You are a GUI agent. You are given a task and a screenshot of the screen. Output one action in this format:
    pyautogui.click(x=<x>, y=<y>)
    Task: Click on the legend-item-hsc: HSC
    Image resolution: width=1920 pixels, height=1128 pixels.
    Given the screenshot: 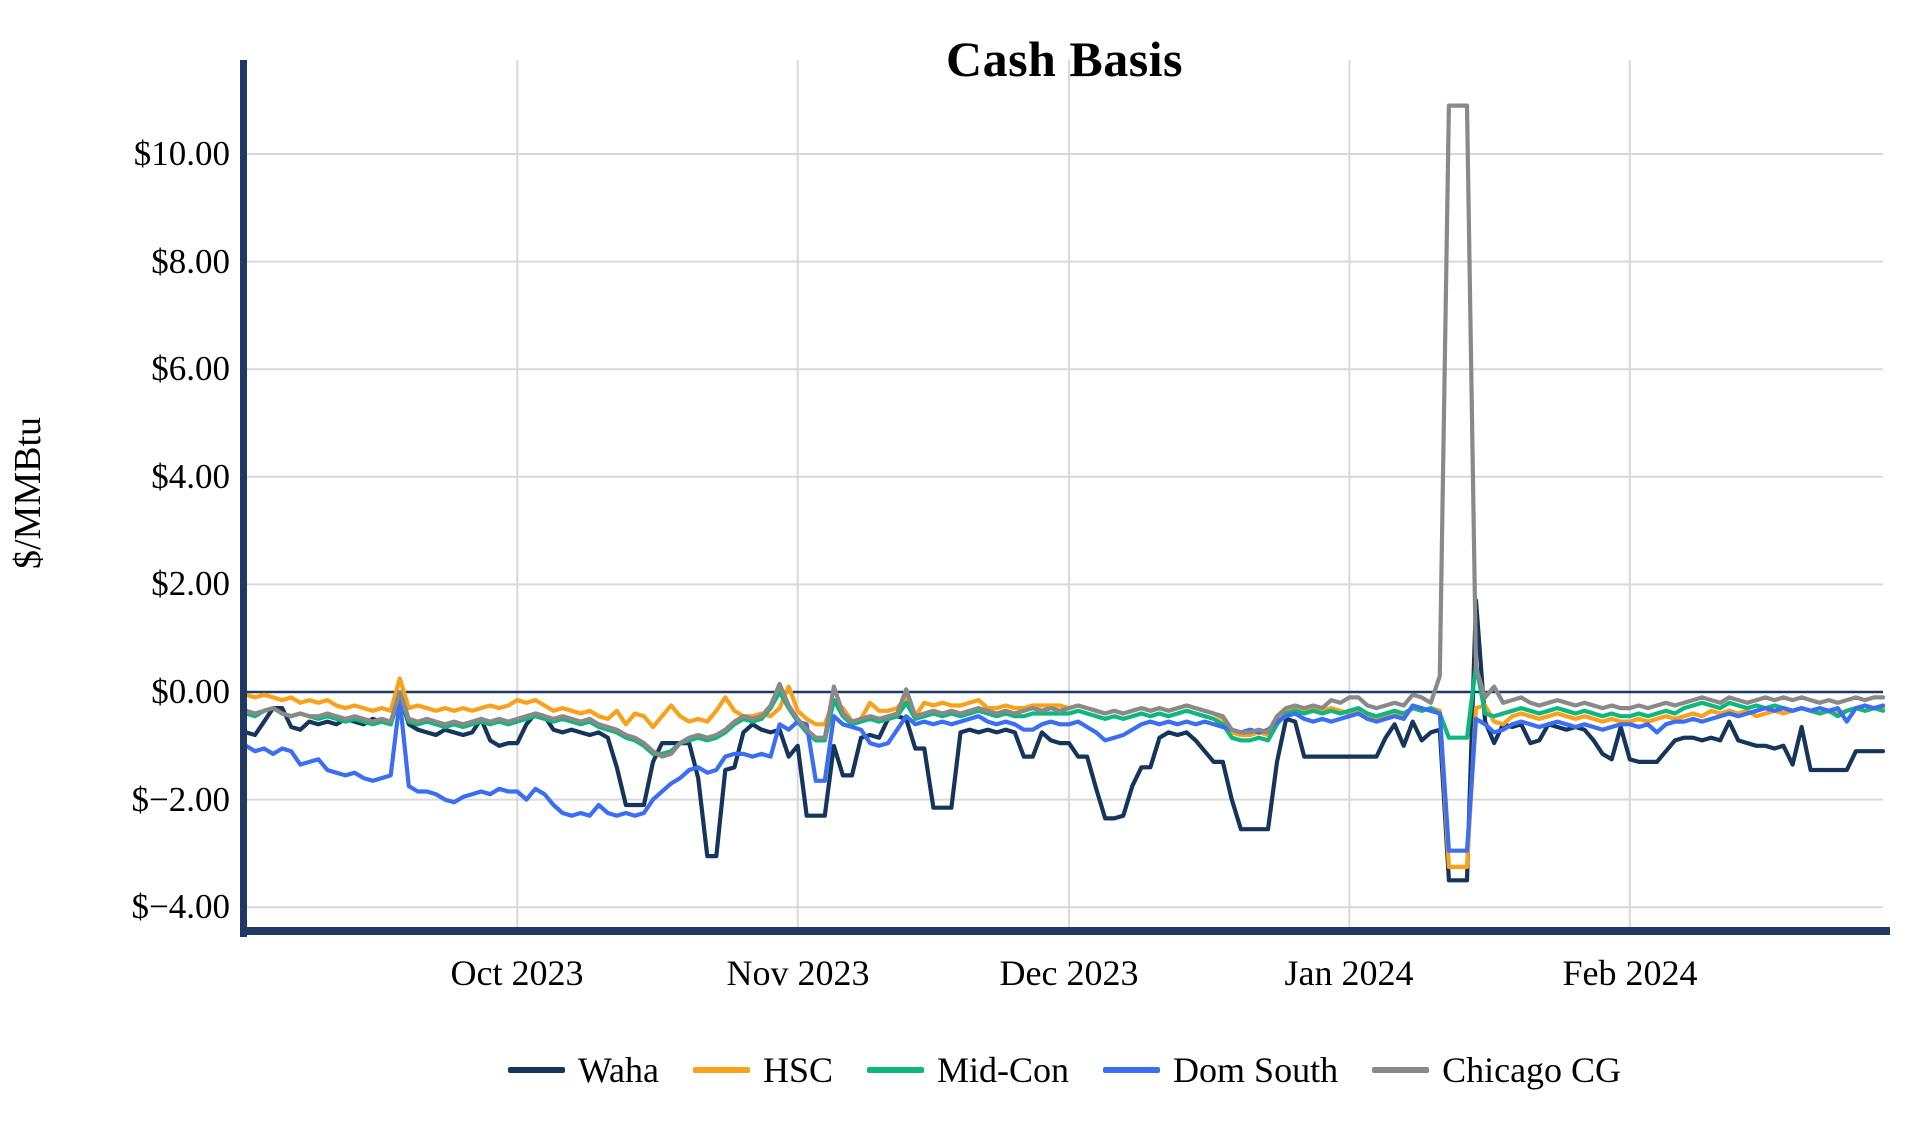 What is the action you would take?
    pyautogui.click(x=763, y=1070)
    